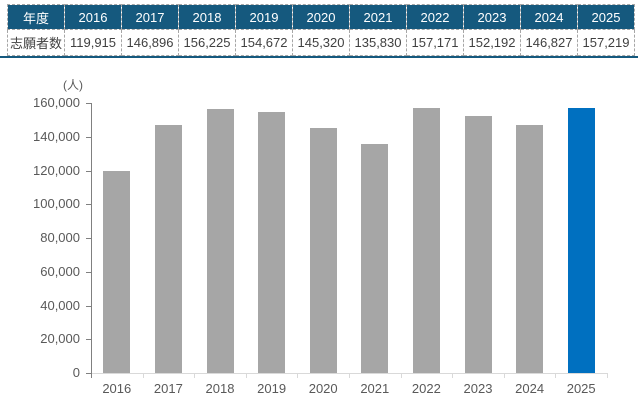 The width and height of the screenshot is (638, 406). I want to click on x-axis-category-label: 2019, so click(272, 388).